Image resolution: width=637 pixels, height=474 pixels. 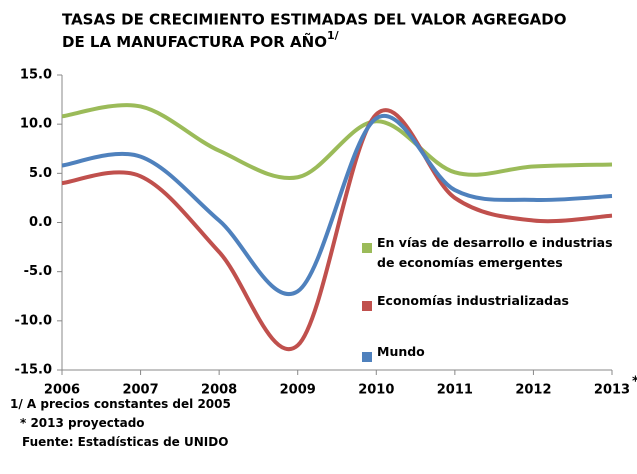 What do you see at coordinates (634, 382) in the screenshot?
I see `x-superscript: *` at bounding box center [634, 382].